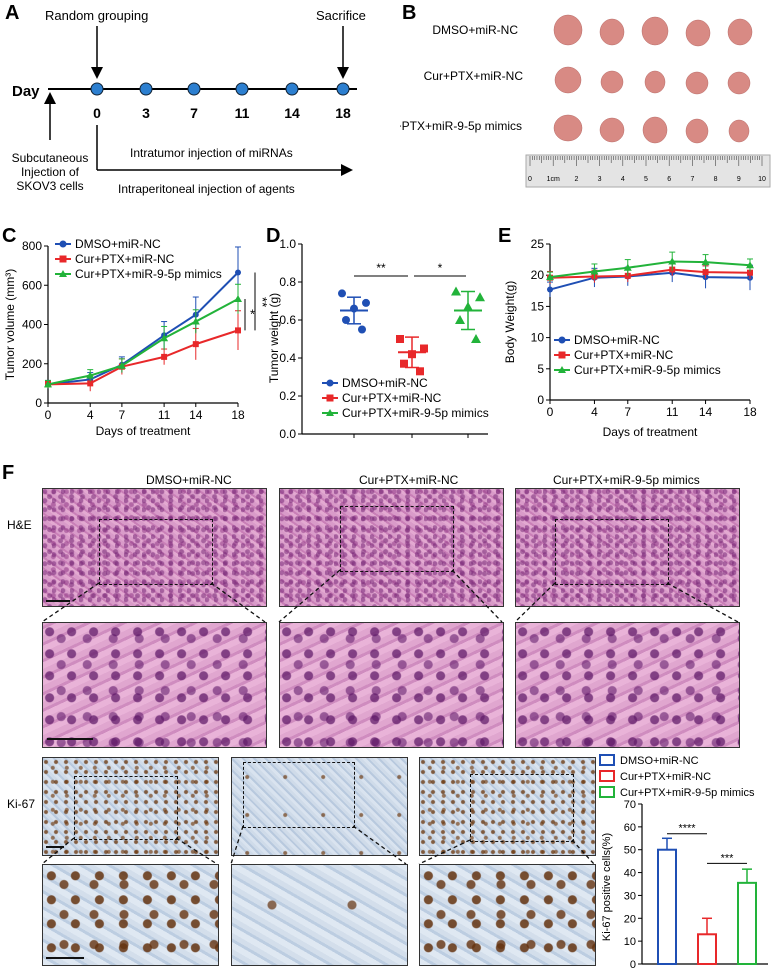 The image size is (775, 969). I want to click on y-tick-label: 0.8, so click(287, 282).